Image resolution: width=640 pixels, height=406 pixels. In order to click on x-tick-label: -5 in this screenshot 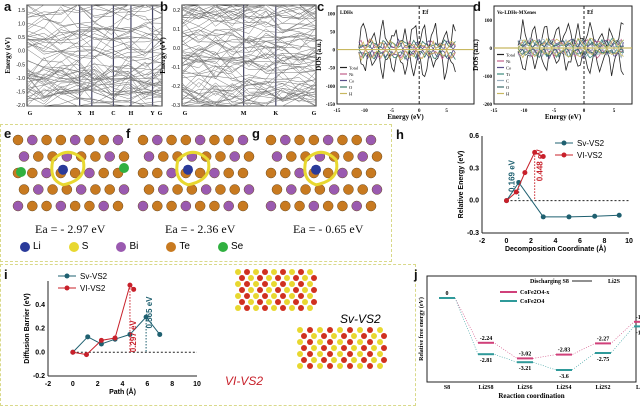, I will do `click(392, 111)`.